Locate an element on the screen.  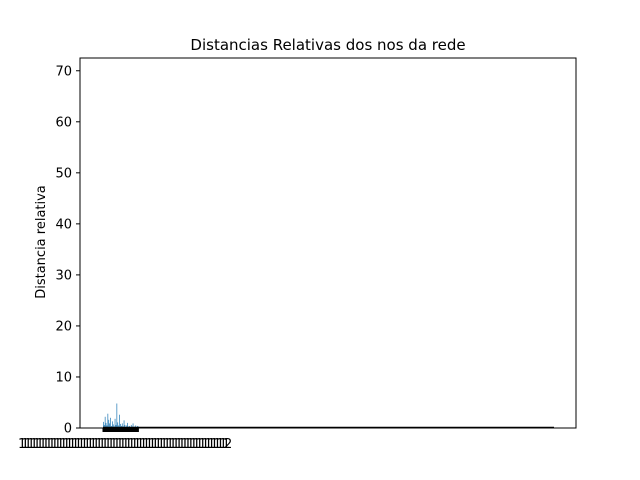
x-tick-label: 2 is located at coordinates (228, 444).